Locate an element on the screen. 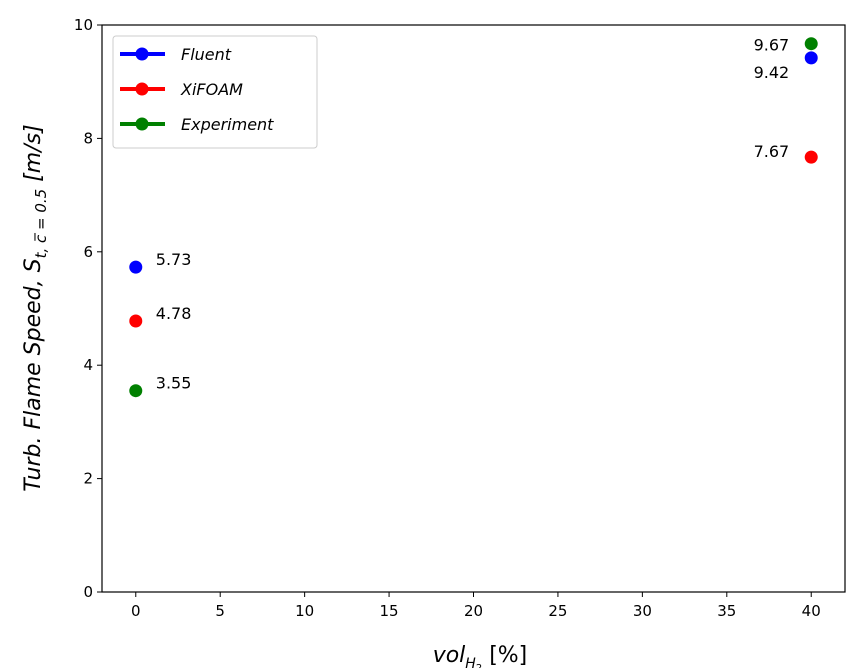  x-tick-label: 25 is located at coordinates (557, 611).